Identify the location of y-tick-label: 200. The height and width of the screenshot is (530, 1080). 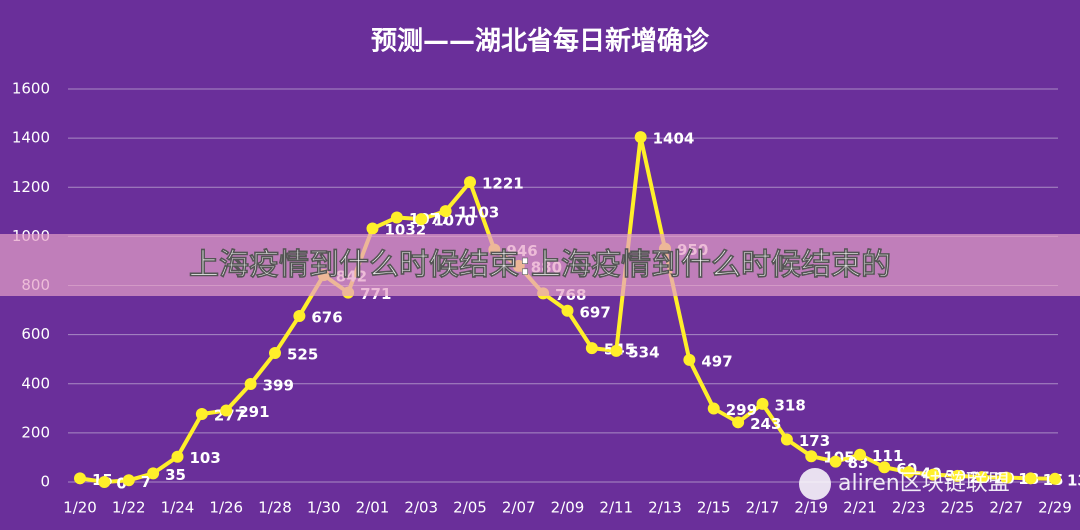
(35, 432).